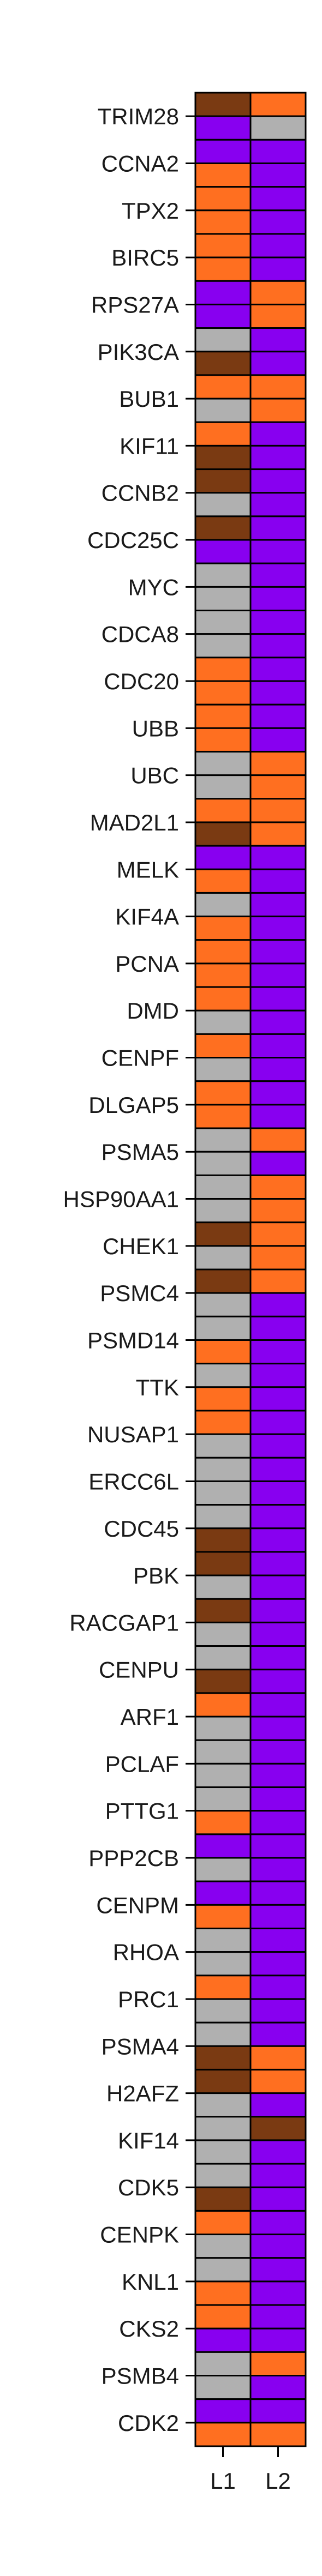  Describe the element at coordinates (139, 1670) in the screenshot. I see `row-label: CENPU` at that location.